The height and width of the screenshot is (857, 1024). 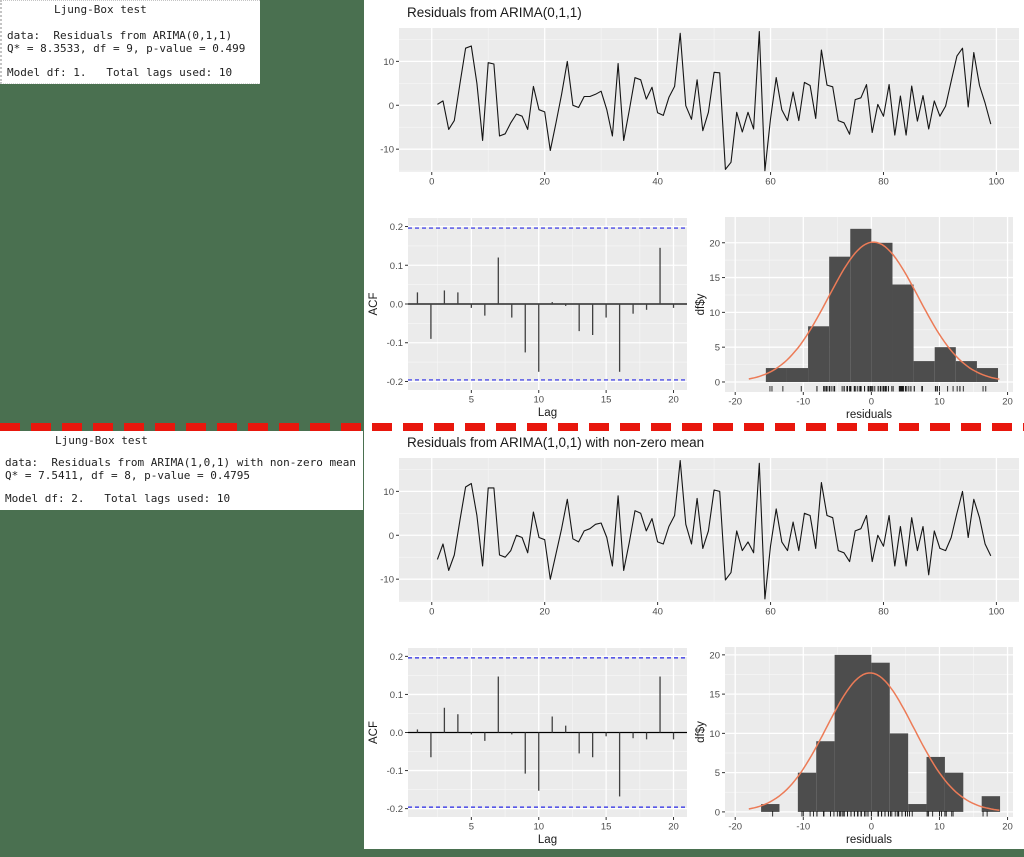 What do you see at coordinates (869, 415) in the screenshot?
I see `x-axis-label: residuals` at bounding box center [869, 415].